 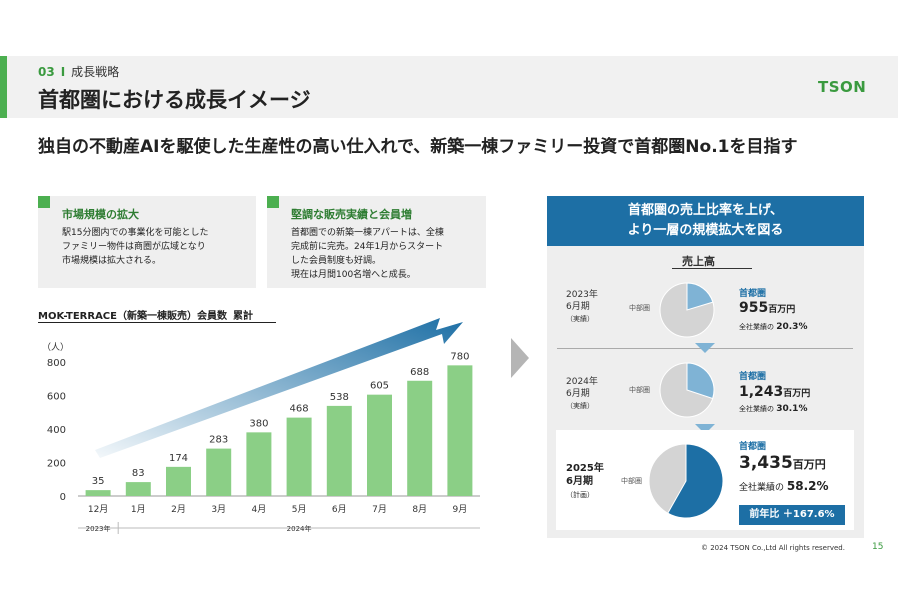 I want to click on period-text: 2023年 6月期, so click(x=582, y=301).